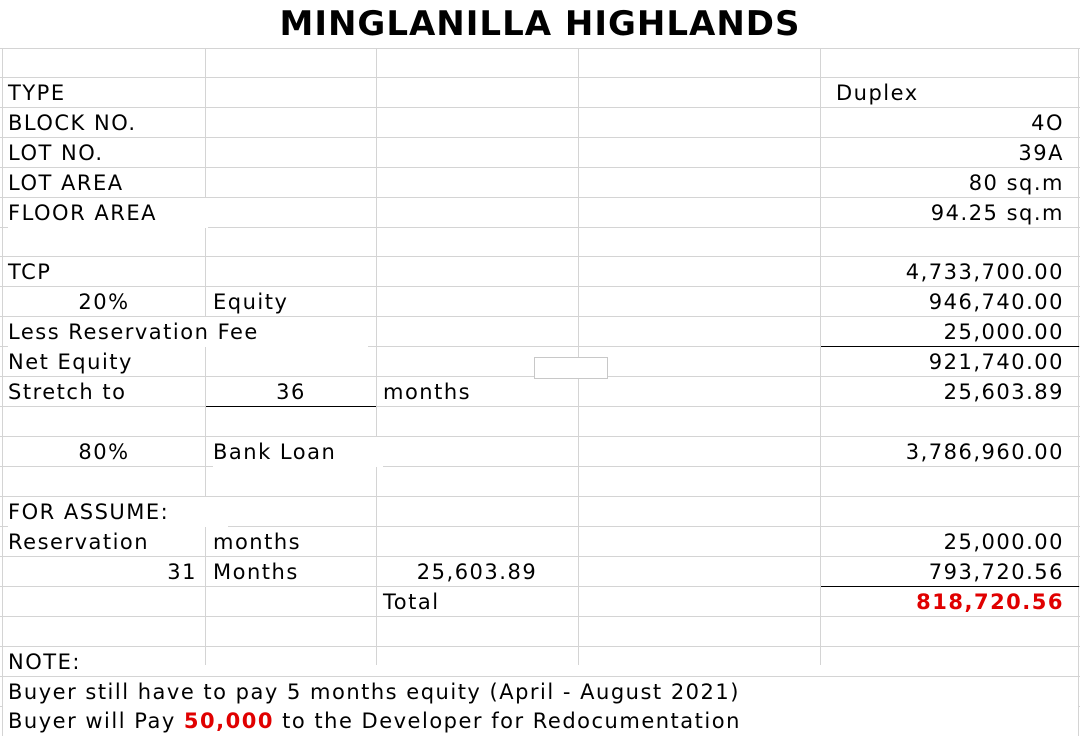 This screenshot has width=1080, height=736. I want to click on equity-value: 946,740.00, so click(996, 302).